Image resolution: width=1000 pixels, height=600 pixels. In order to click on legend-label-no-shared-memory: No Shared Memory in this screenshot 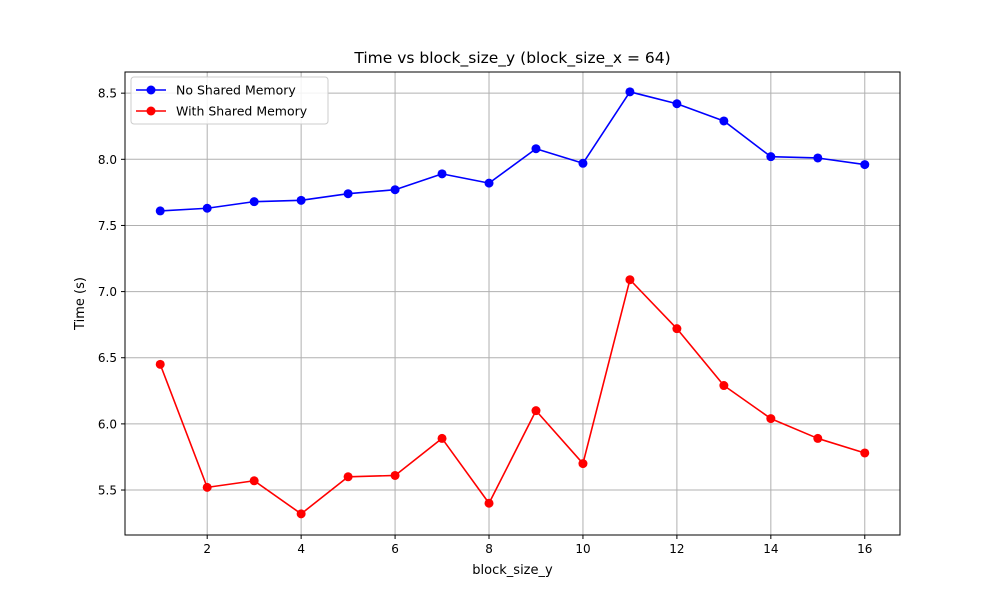, I will do `click(236, 90)`.